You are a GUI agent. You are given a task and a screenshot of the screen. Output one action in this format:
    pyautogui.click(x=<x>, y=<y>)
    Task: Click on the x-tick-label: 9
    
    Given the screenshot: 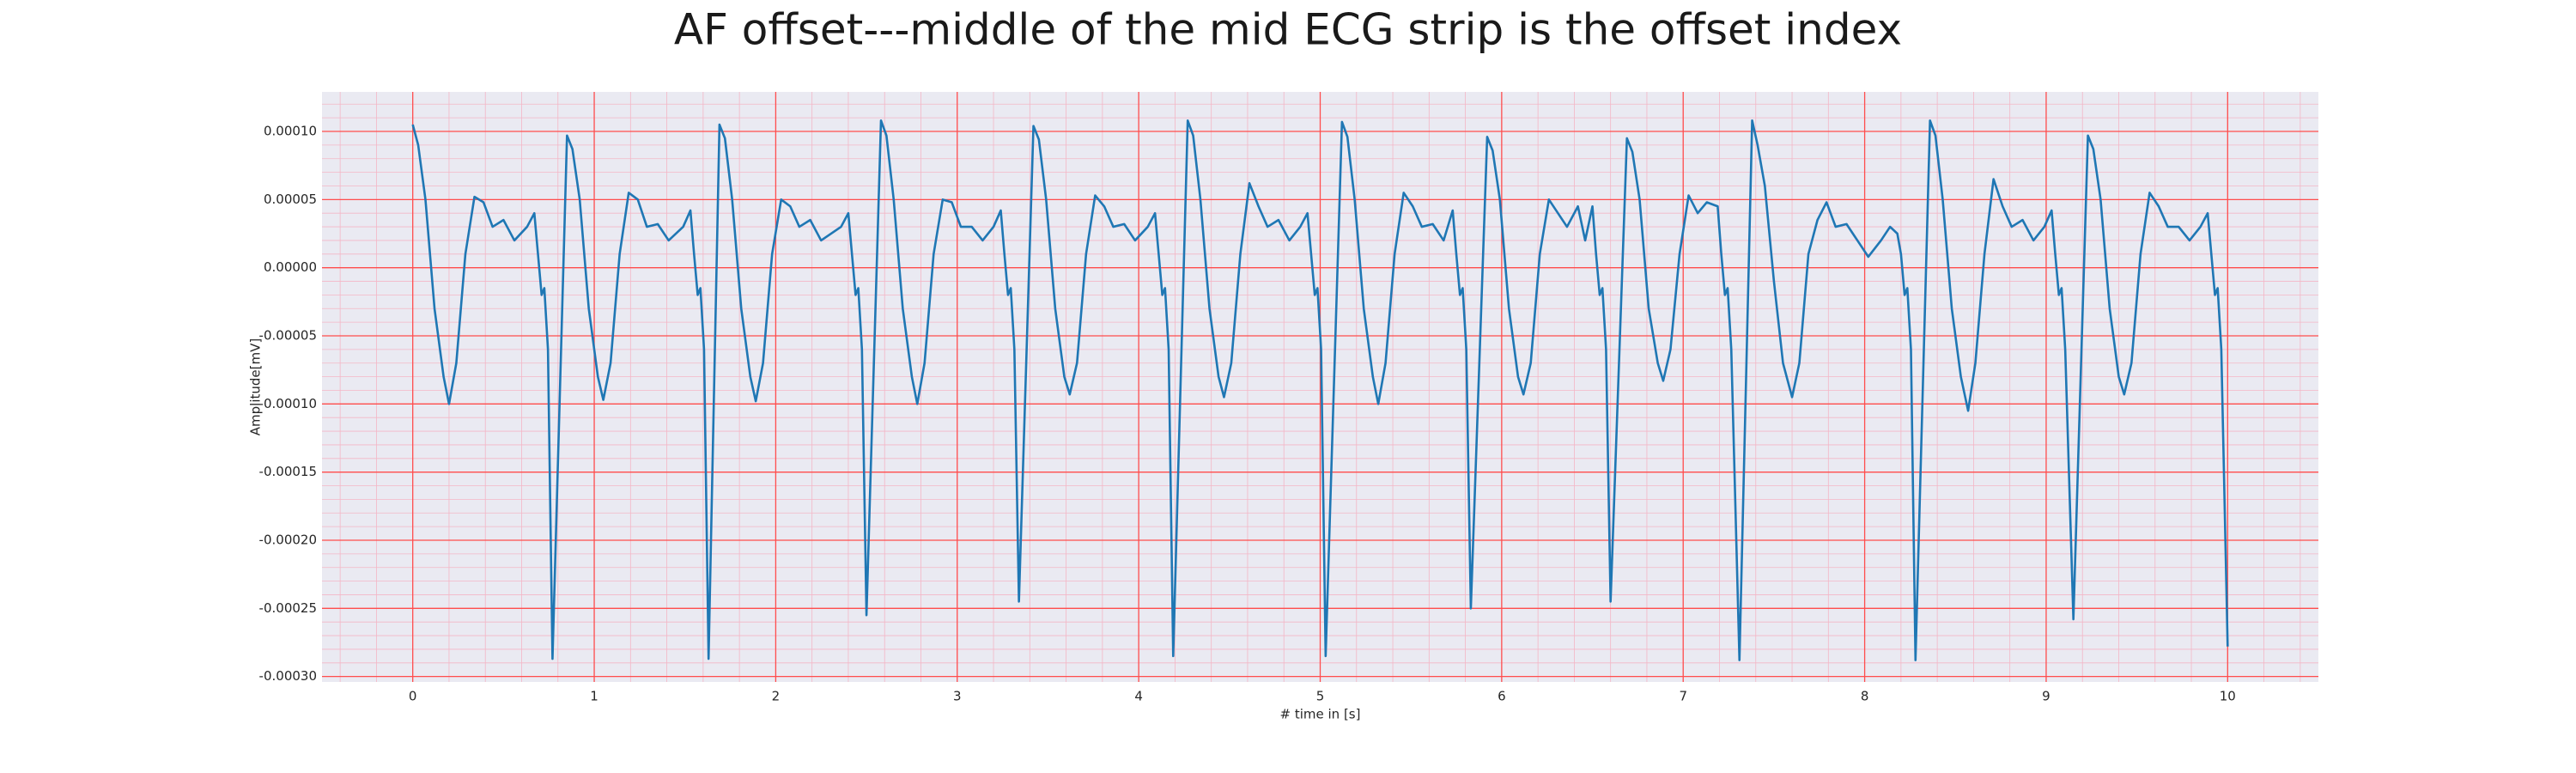 What is the action you would take?
    pyautogui.click(x=2046, y=696)
    